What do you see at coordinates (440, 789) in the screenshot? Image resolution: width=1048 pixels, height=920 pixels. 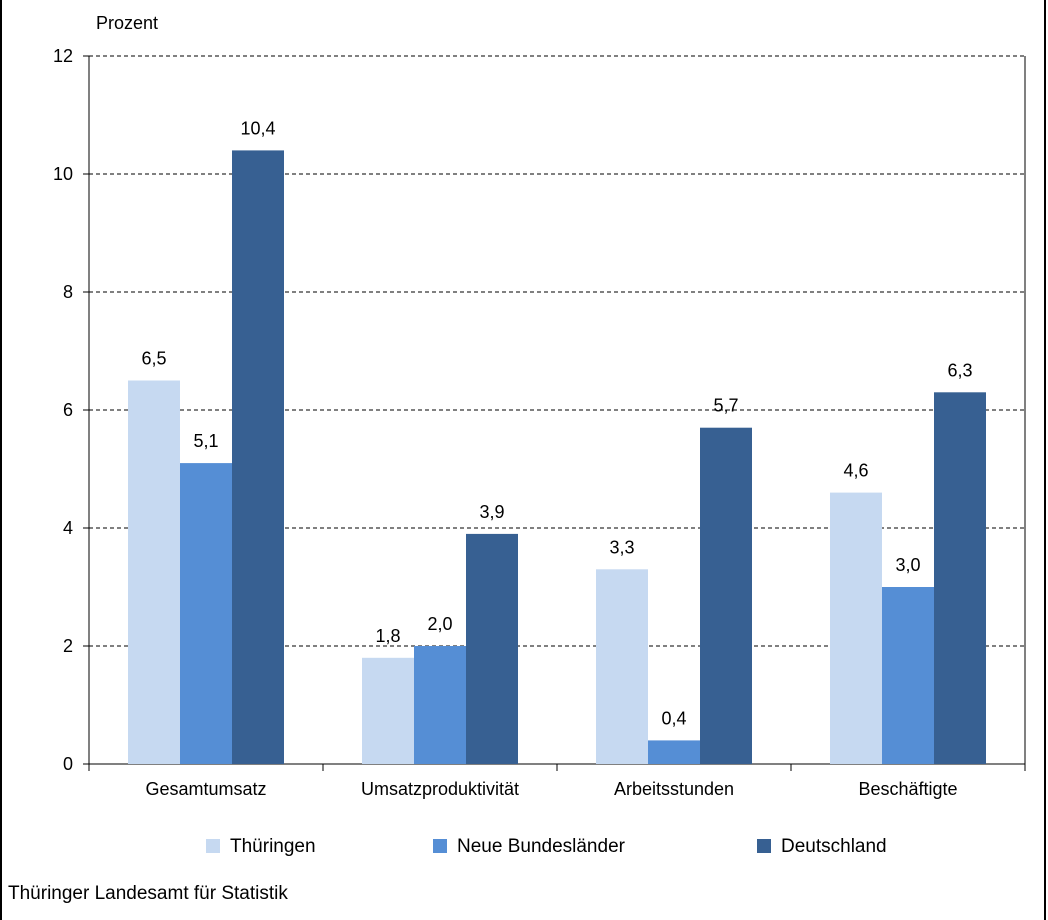 I see `x-tick-label: Umsatzproduktivität` at bounding box center [440, 789].